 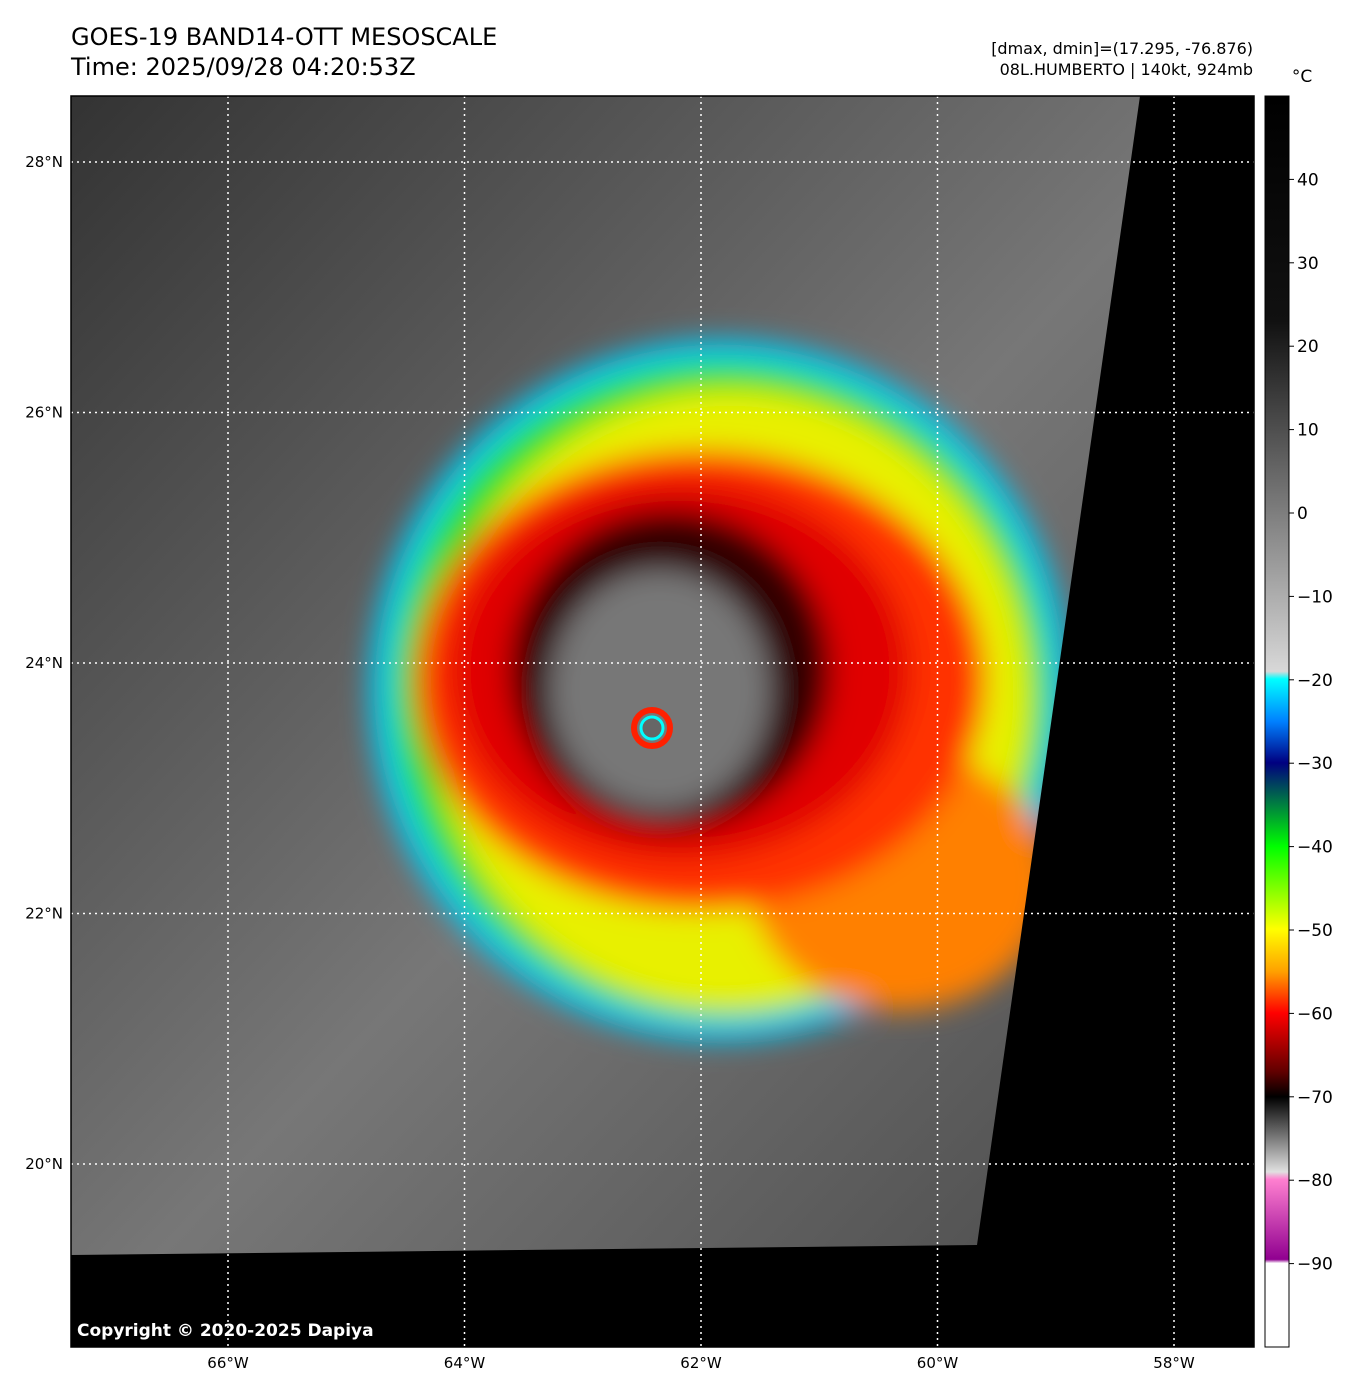 What do you see at coordinates (44, 162) in the screenshot?
I see `lat-label: 28°N` at bounding box center [44, 162].